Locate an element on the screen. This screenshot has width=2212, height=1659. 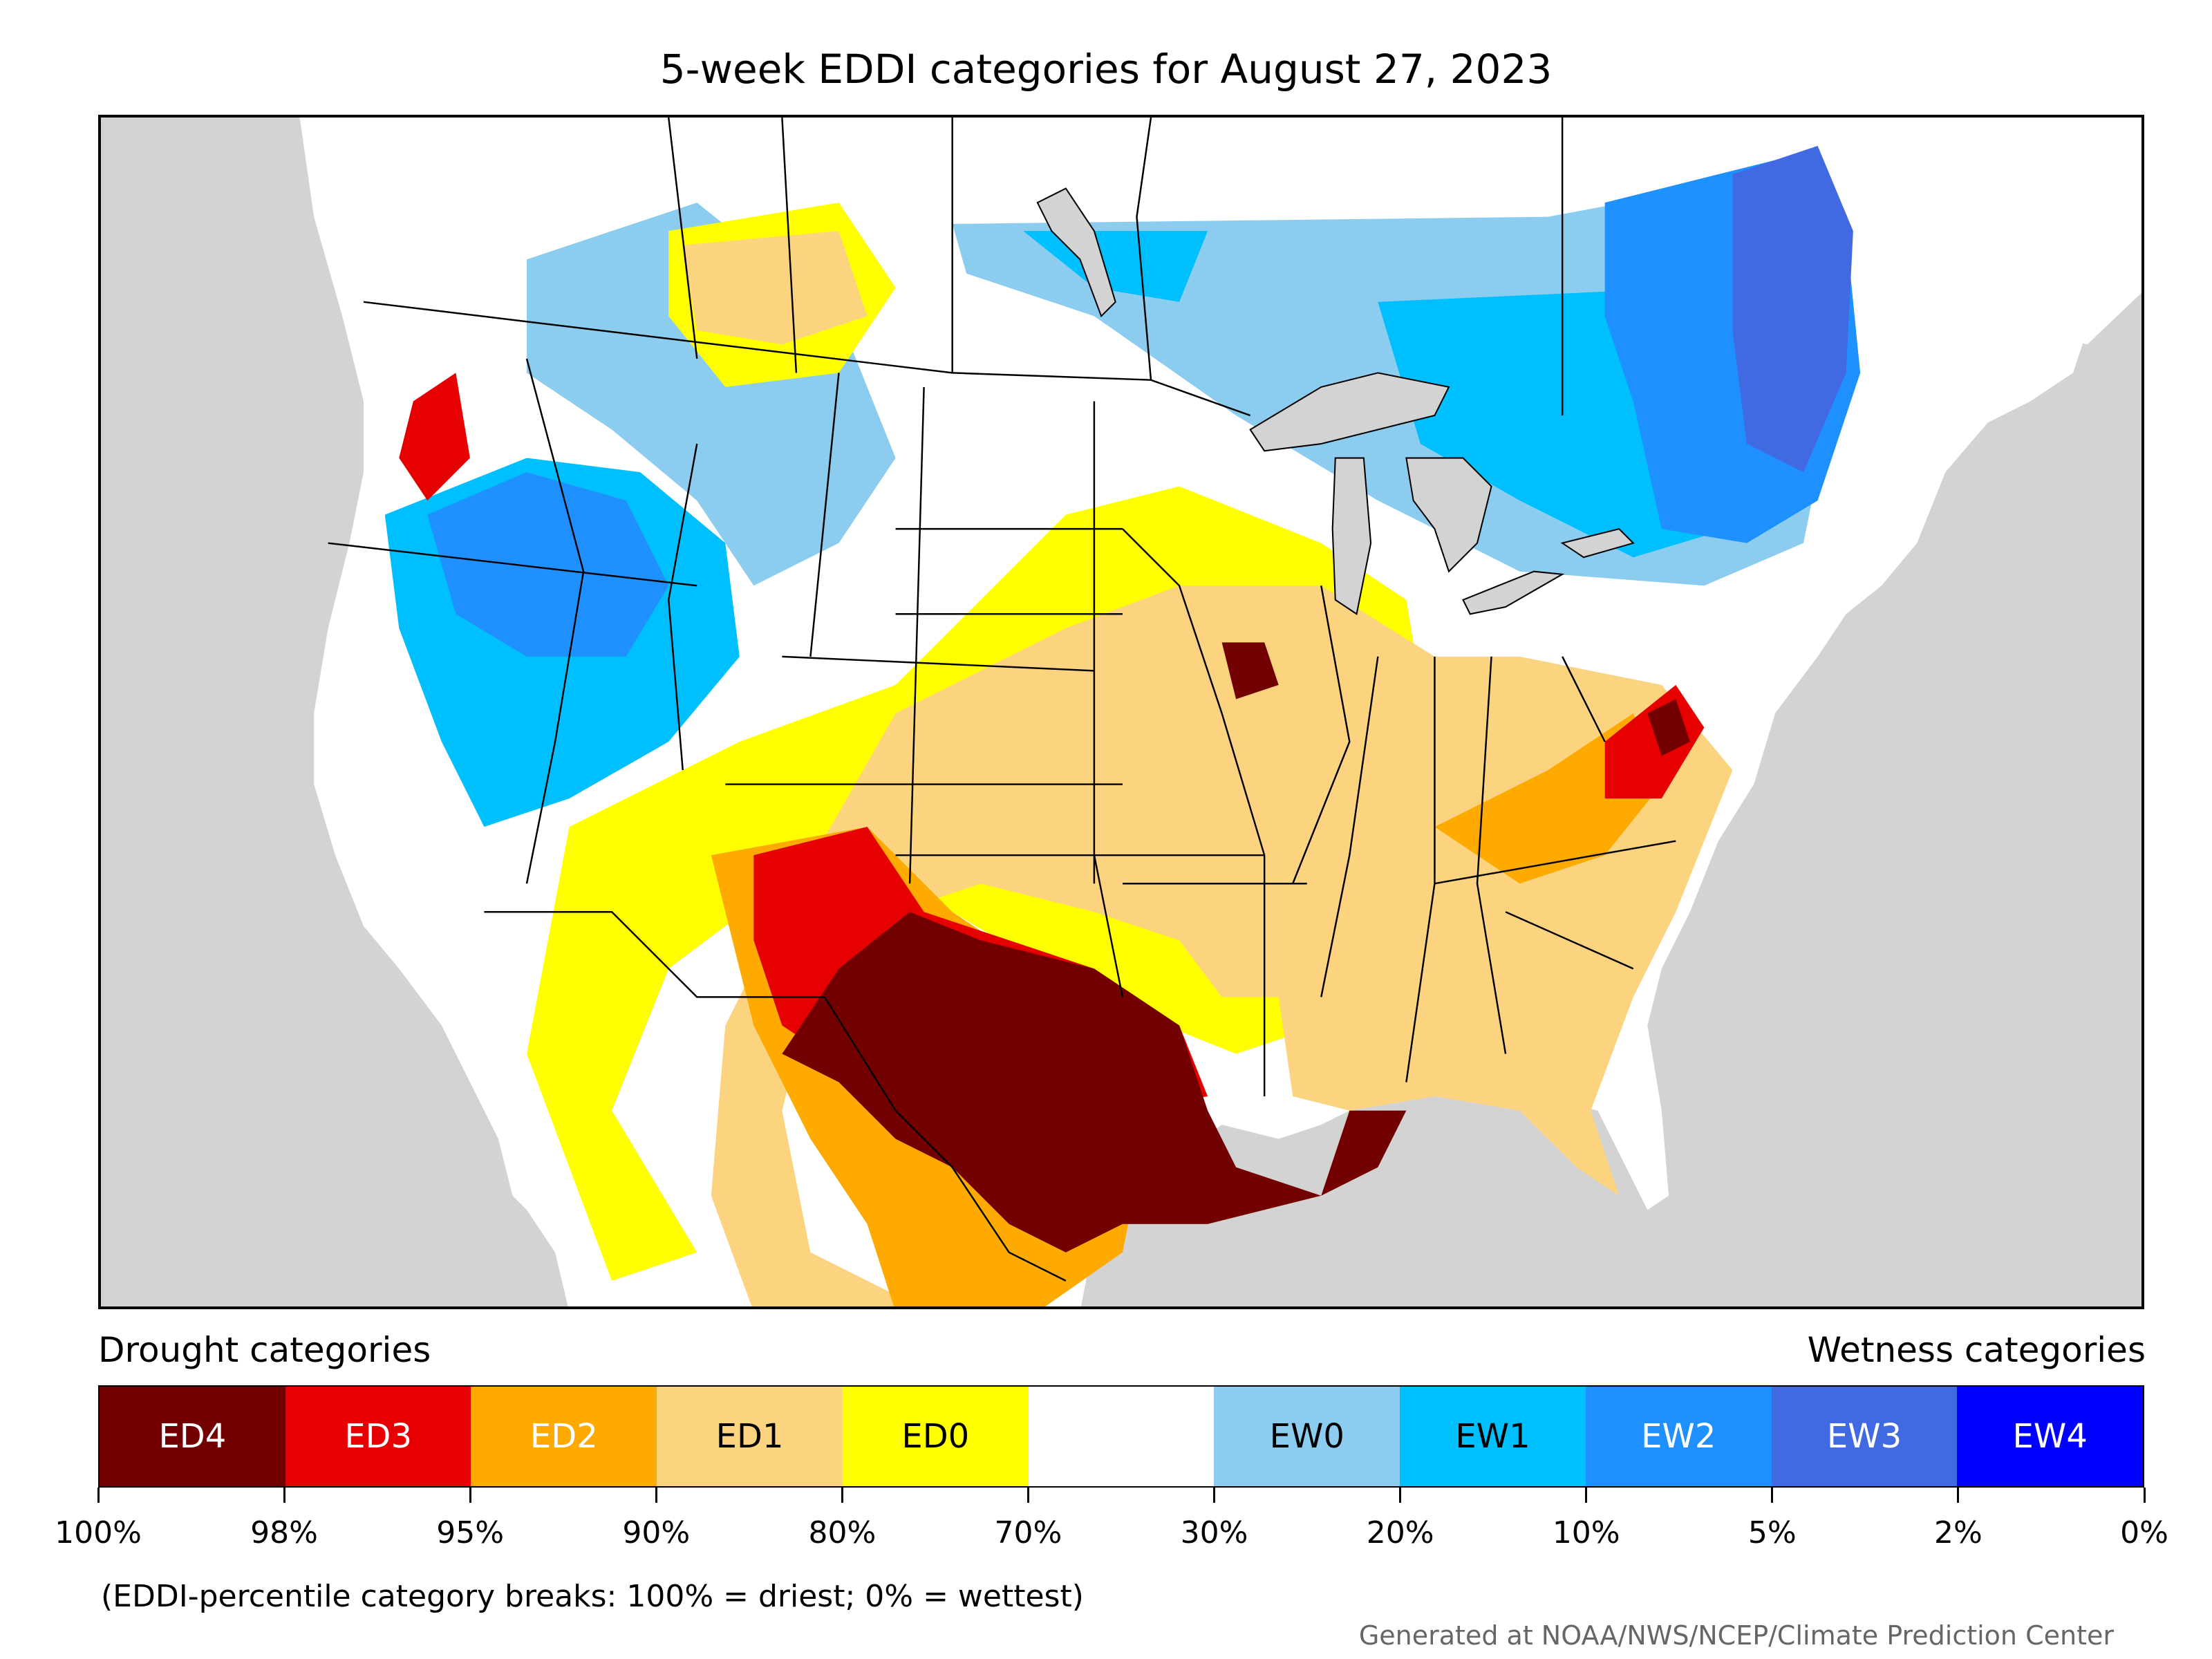
ed4-texas is located at coordinates (1094, 1082).